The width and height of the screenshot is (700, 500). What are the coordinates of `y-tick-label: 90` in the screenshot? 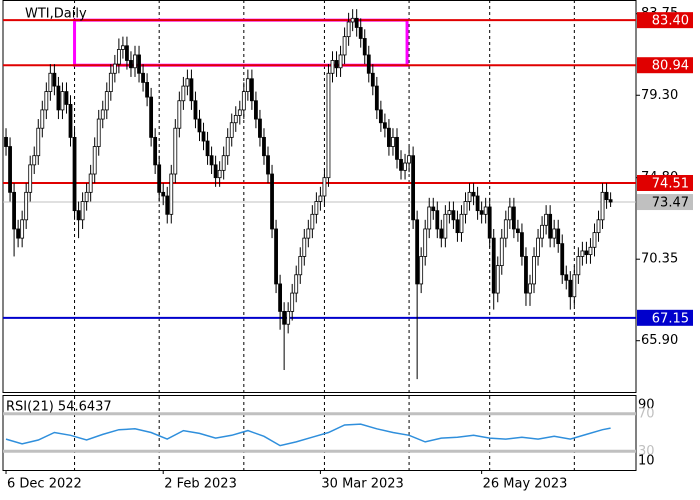 It's located at (646, 405).